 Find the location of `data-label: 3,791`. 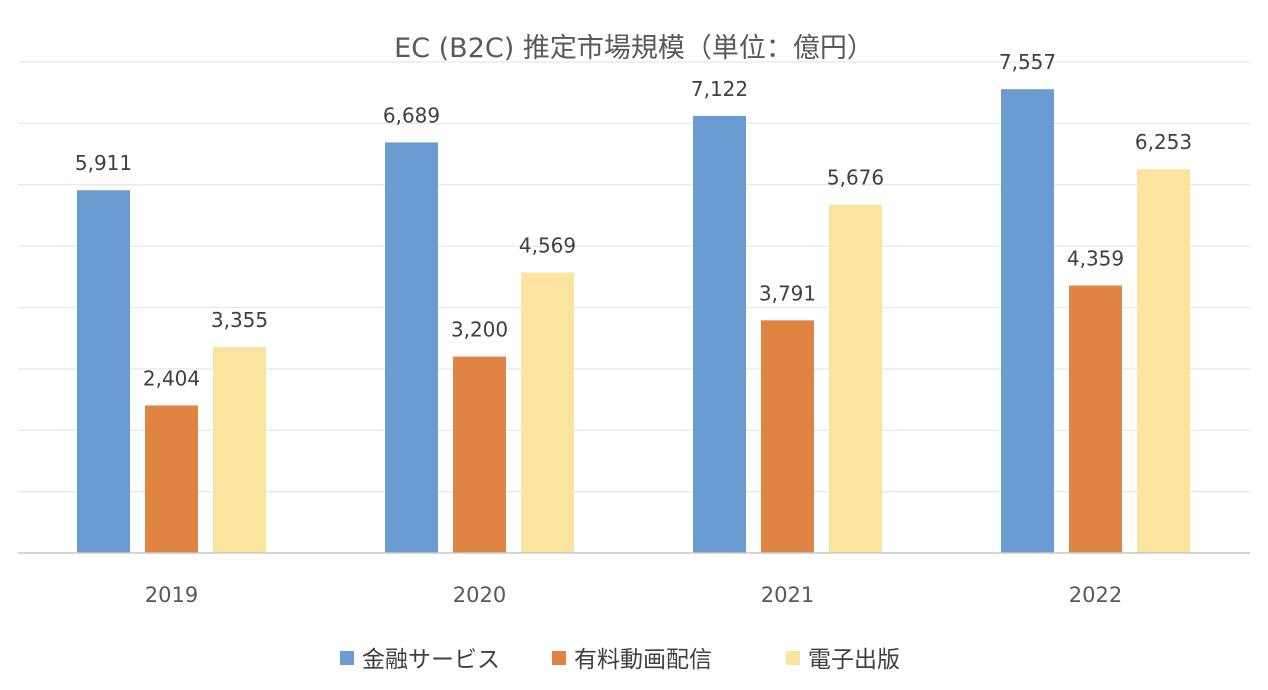

data-label: 3,791 is located at coordinates (787, 293).